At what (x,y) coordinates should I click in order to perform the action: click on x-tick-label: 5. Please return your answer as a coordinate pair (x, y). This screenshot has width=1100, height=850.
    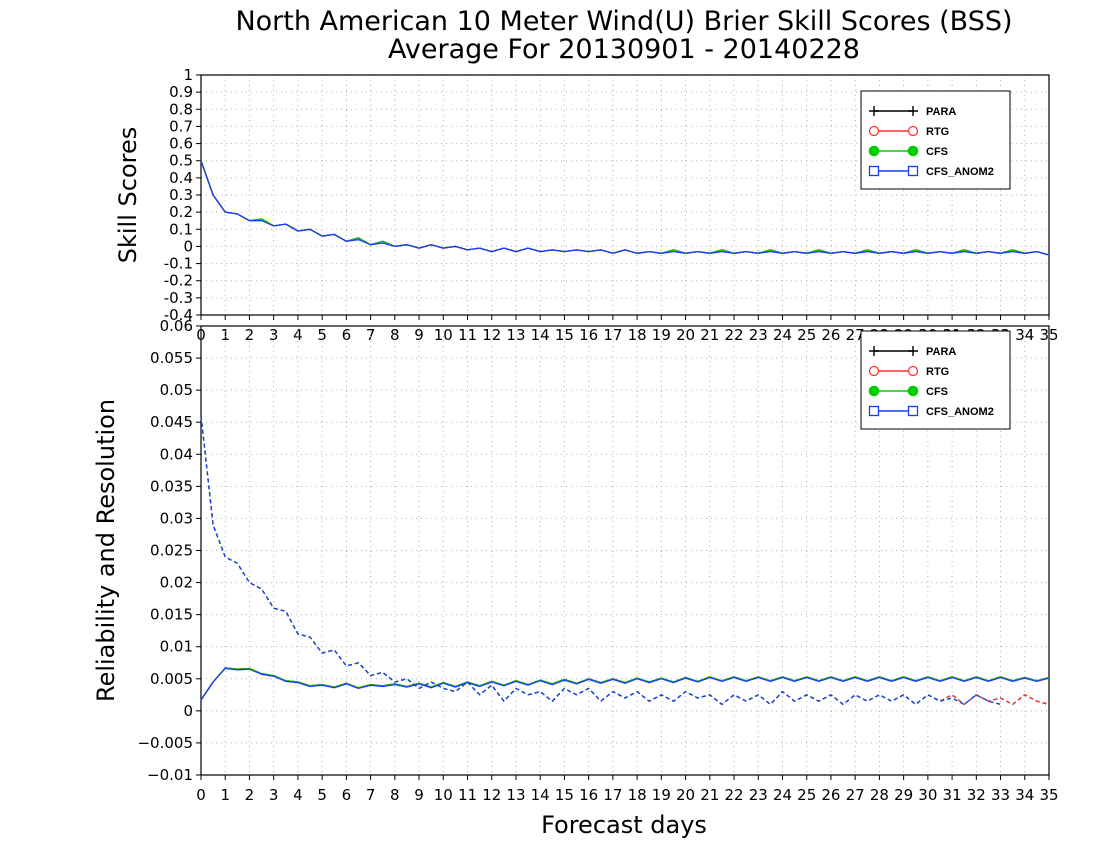
    Looking at the image, I should click on (322, 795).